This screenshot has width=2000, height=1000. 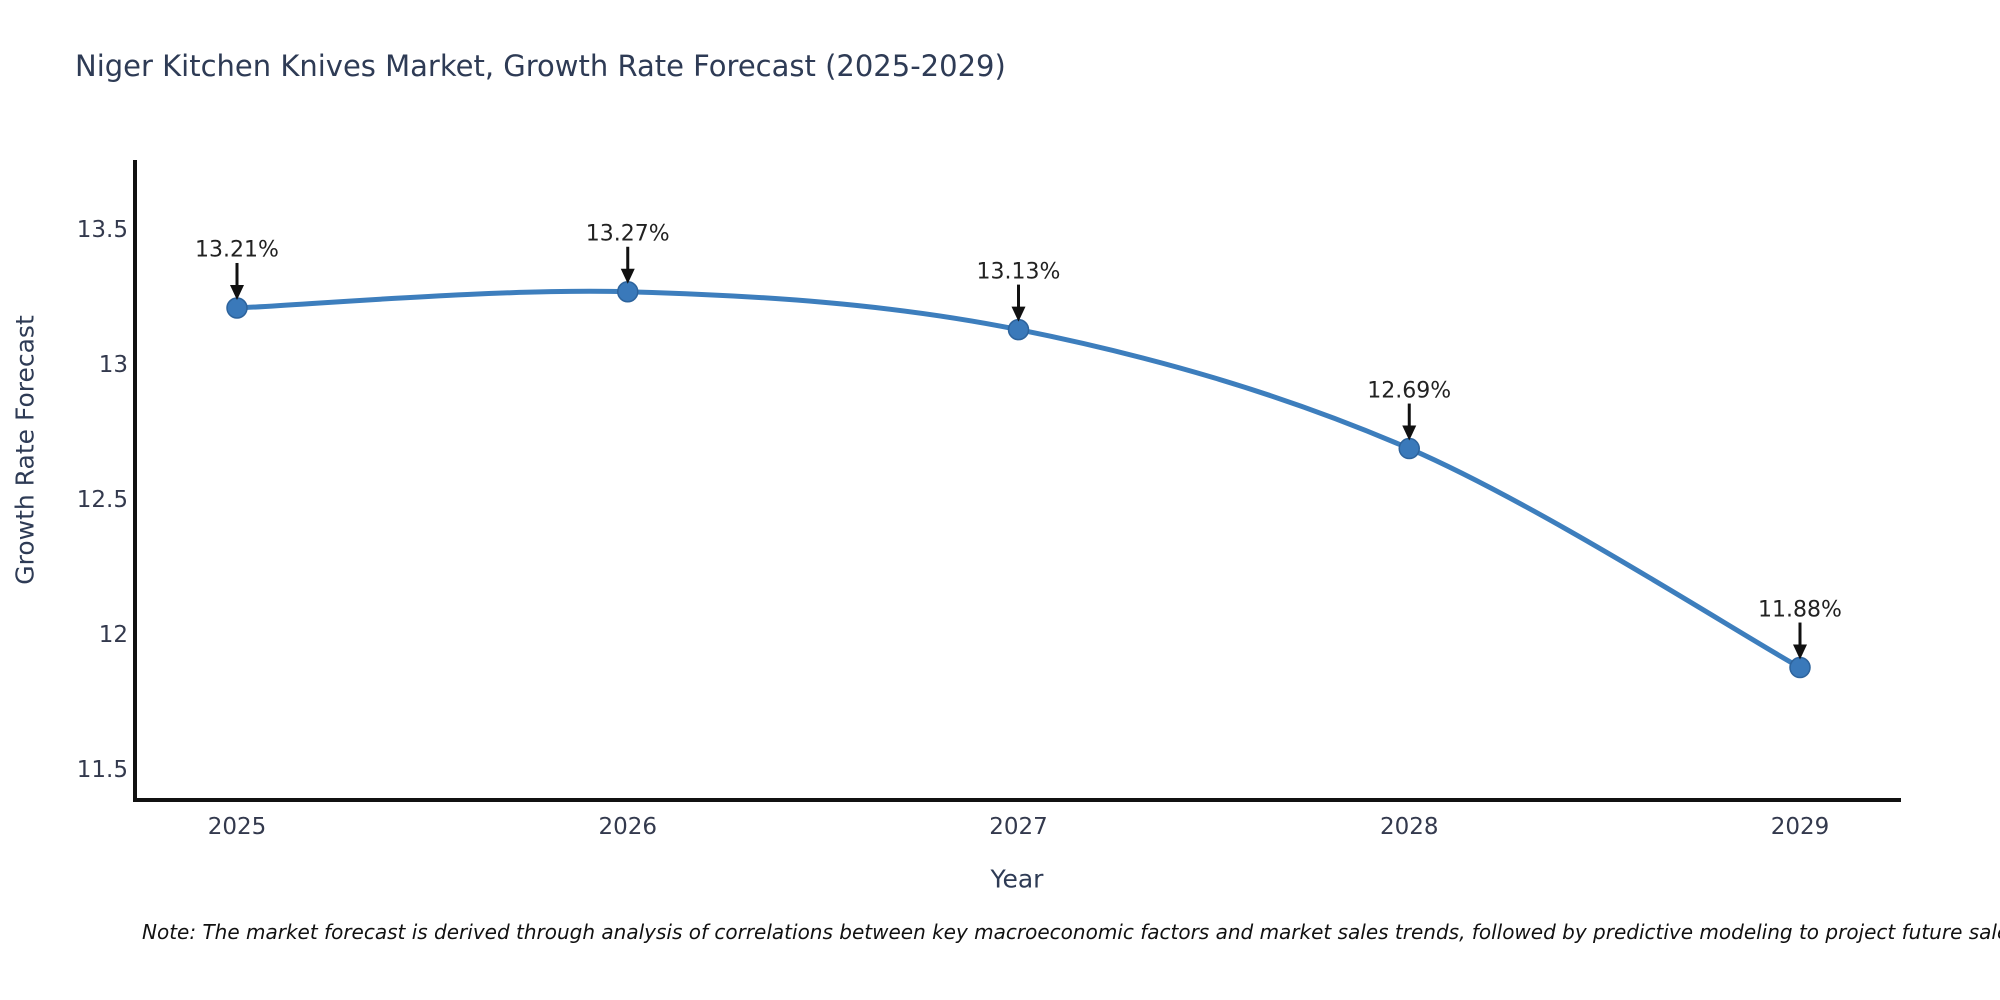 I want to click on y-tick-label: 13.5, so click(x=102, y=229).